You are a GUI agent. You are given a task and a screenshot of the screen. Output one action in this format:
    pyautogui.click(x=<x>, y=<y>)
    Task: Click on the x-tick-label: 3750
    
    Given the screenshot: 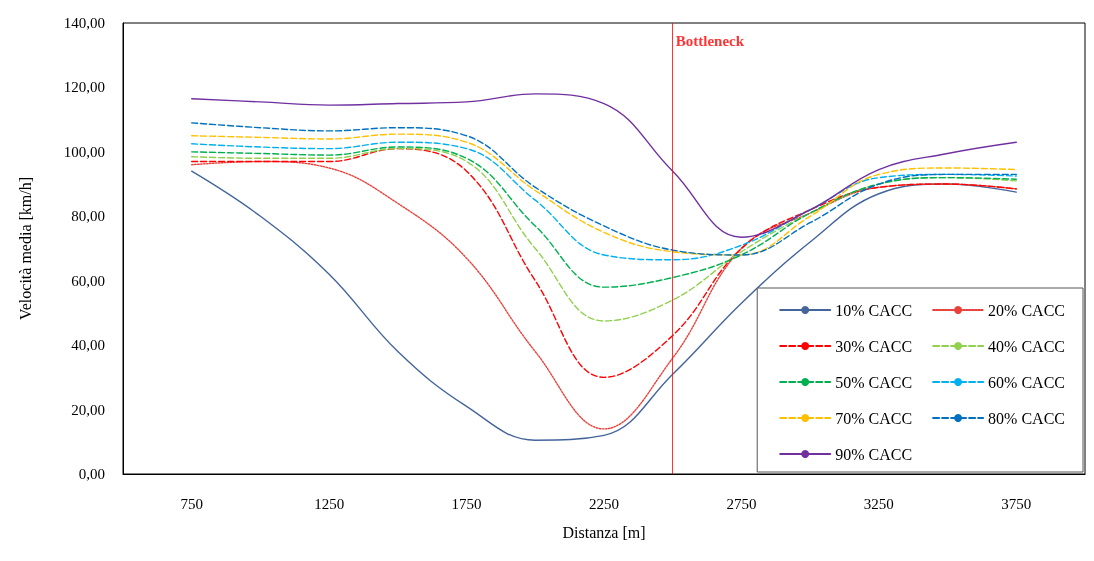 What is the action you would take?
    pyautogui.click(x=1016, y=503)
    